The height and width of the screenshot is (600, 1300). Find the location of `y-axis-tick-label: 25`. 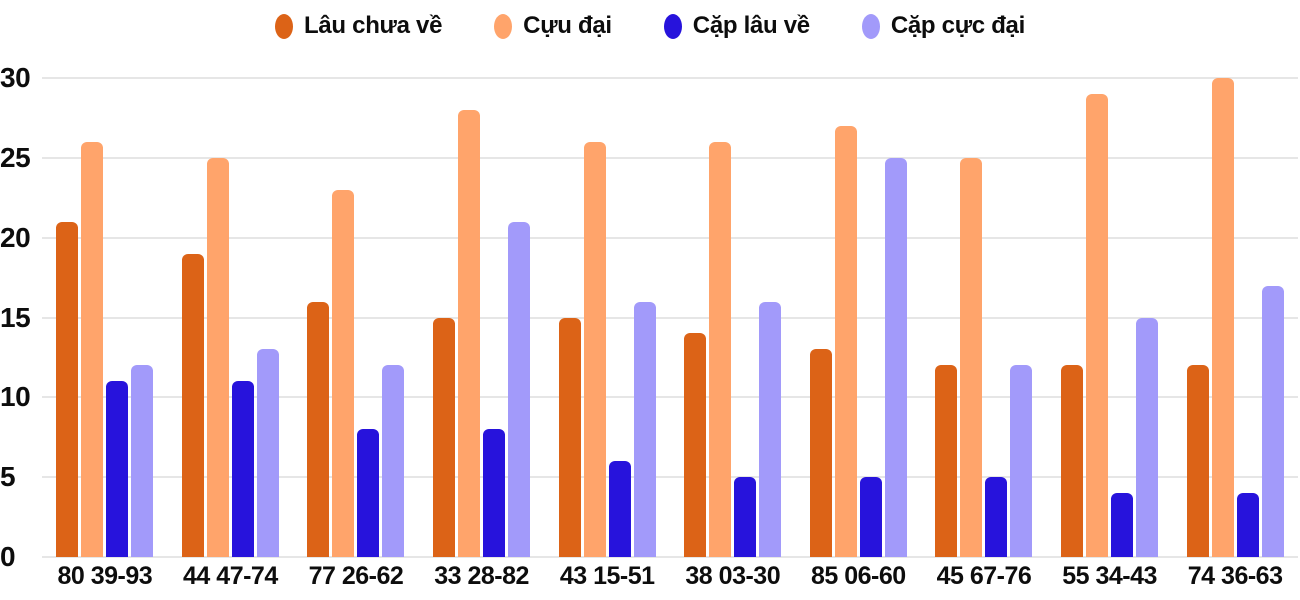

y-axis-tick-label: 25 is located at coordinates (15, 157).